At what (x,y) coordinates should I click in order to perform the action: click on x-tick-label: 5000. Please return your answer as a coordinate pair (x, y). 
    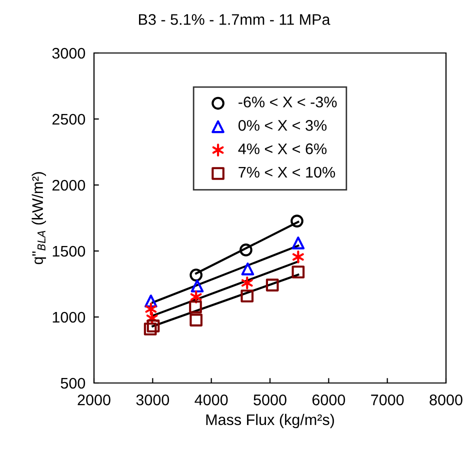
    Looking at the image, I should click on (270, 400).